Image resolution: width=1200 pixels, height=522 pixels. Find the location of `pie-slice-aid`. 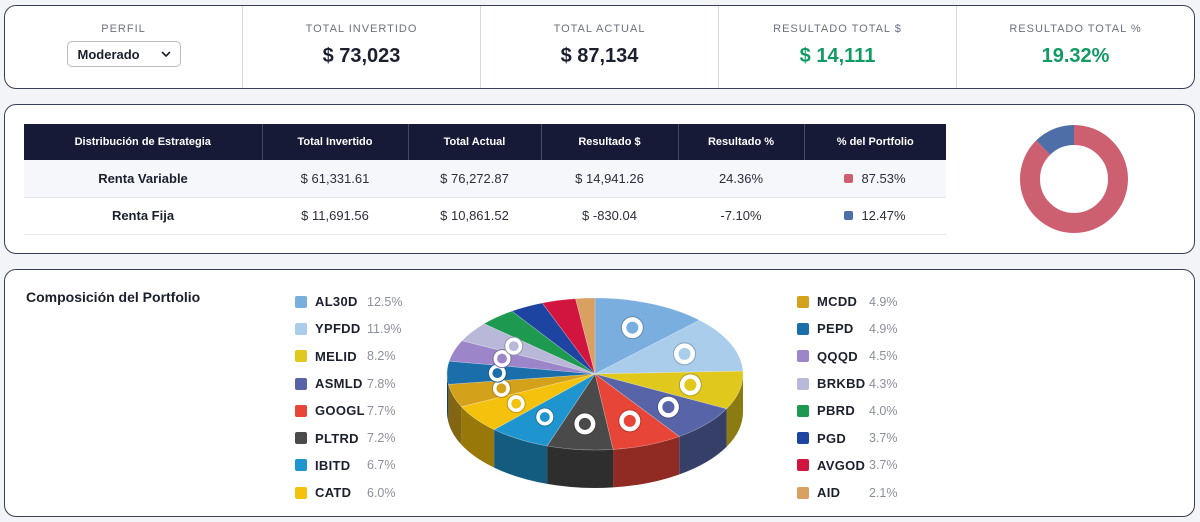

pie-slice-aid is located at coordinates (585, 336).